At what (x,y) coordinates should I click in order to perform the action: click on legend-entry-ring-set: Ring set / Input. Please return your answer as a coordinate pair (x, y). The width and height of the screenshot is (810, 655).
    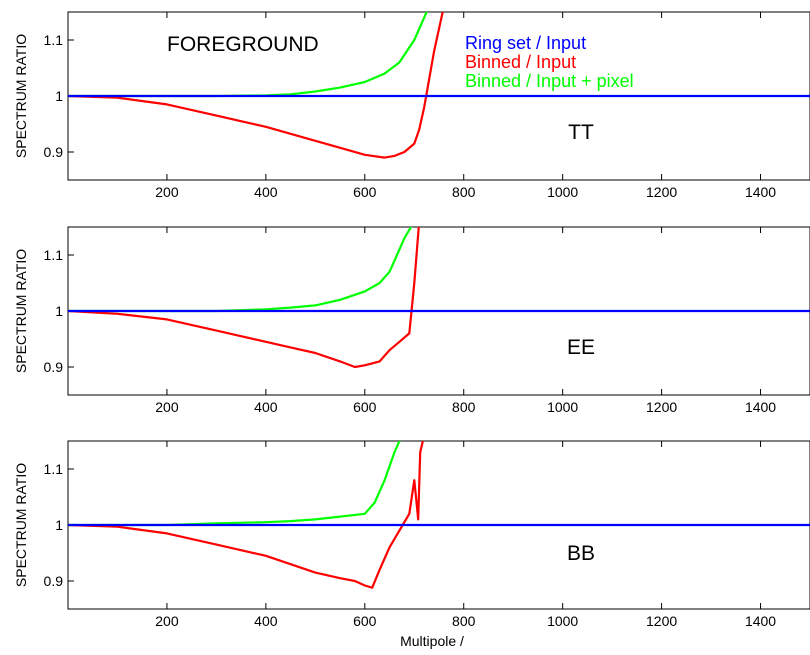
    Looking at the image, I should click on (525, 43).